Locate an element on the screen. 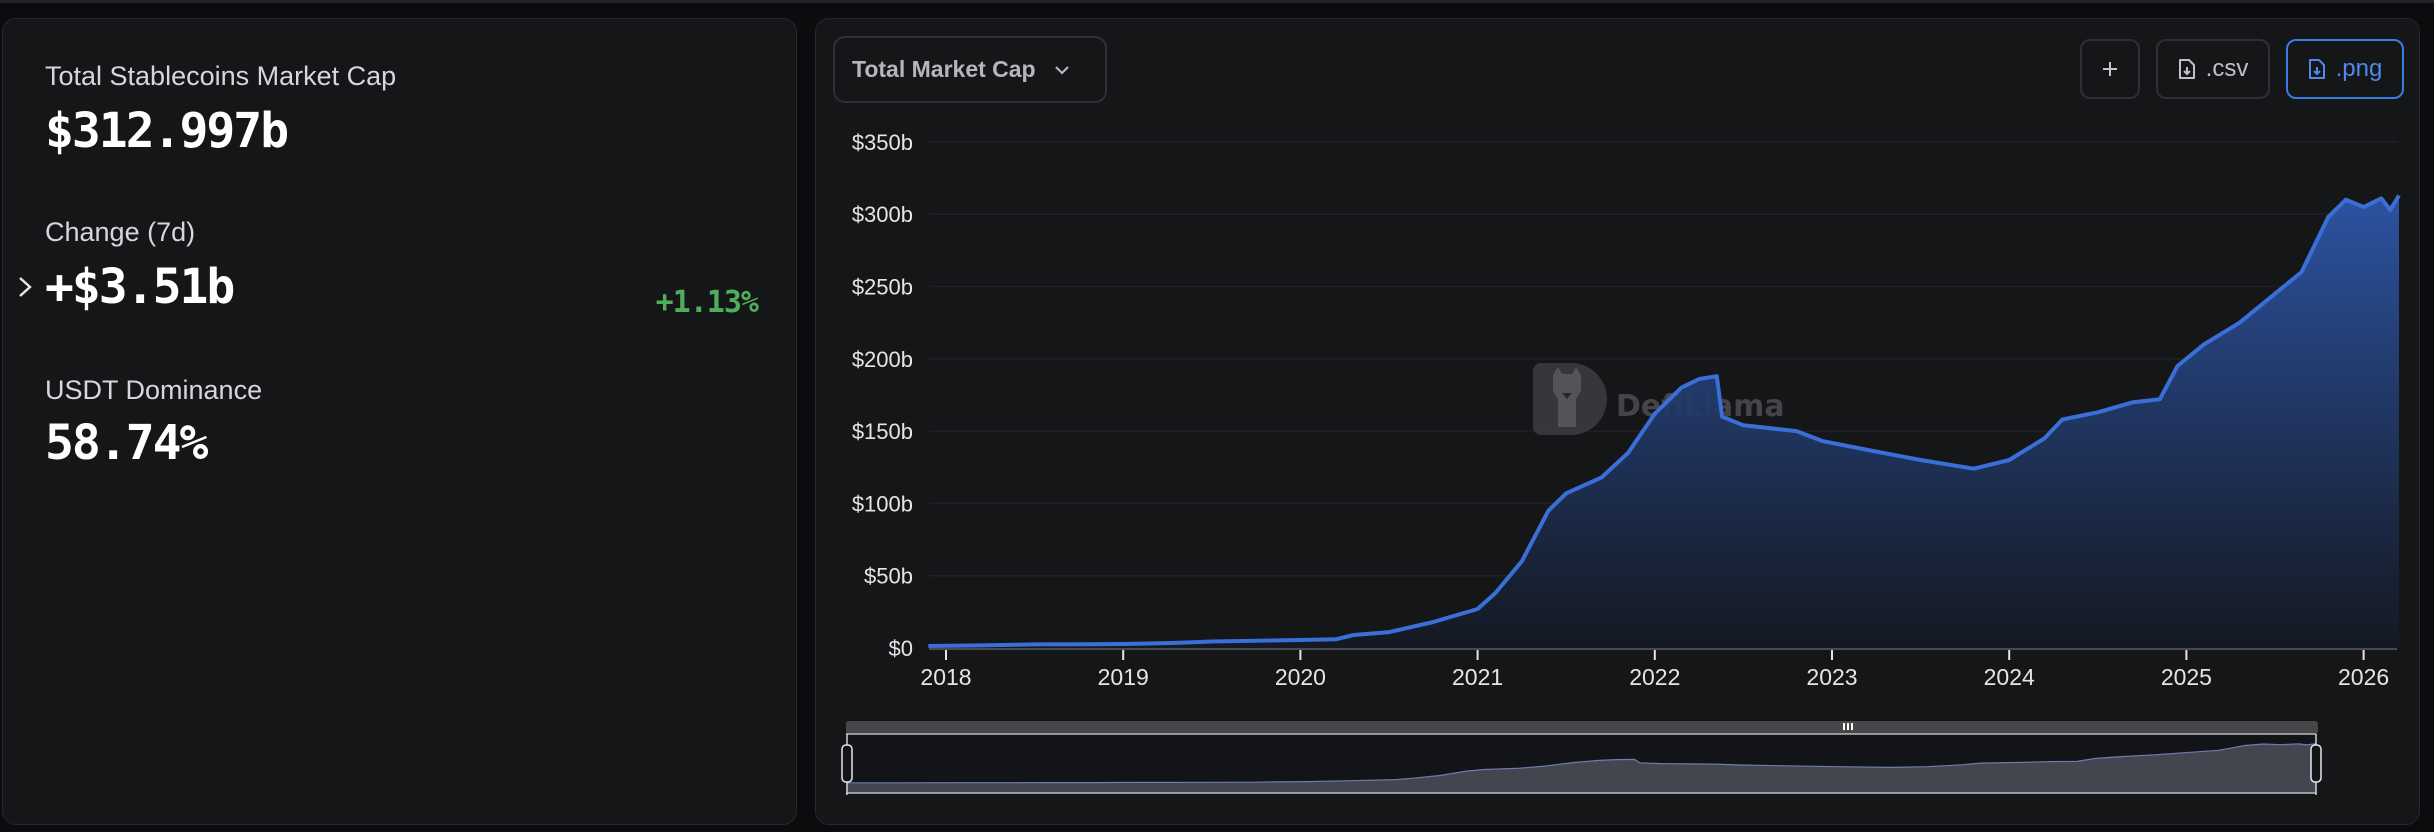 The height and width of the screenshot is (832, 2434). range-brush is located at coordinates (1581, 758).